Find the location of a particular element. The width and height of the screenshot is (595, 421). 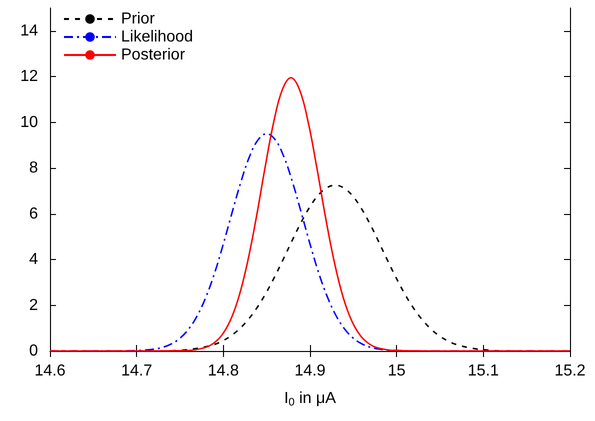

y-tick-label: 4 is located at coordinates (33, 259).